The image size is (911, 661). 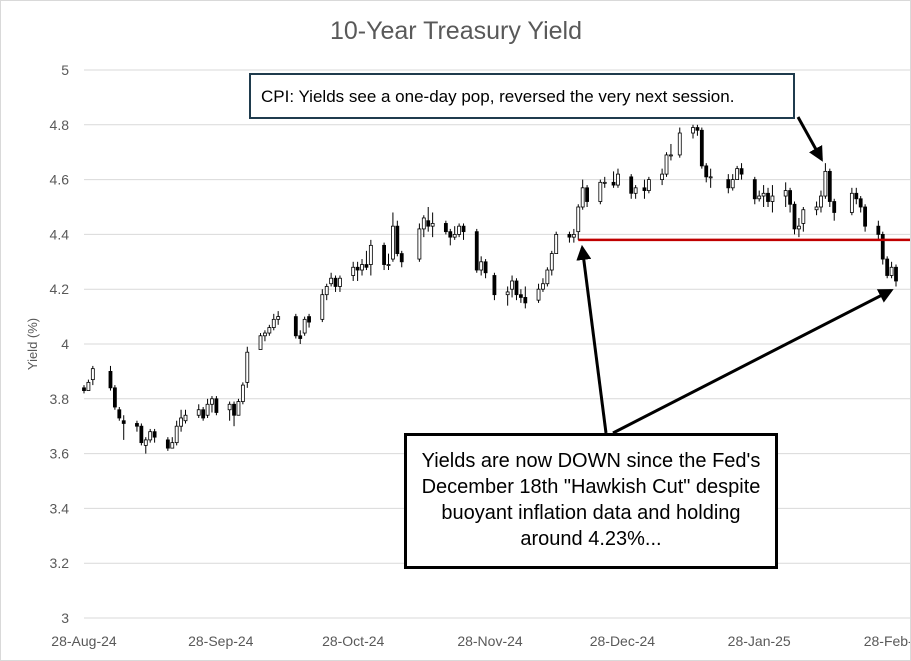 I want to click on y-axis-ticks: 3 3.2 3.4 3.6 3.8 4 4.2 4.4 4.6 4.8 5, so click(x=60, y=344).